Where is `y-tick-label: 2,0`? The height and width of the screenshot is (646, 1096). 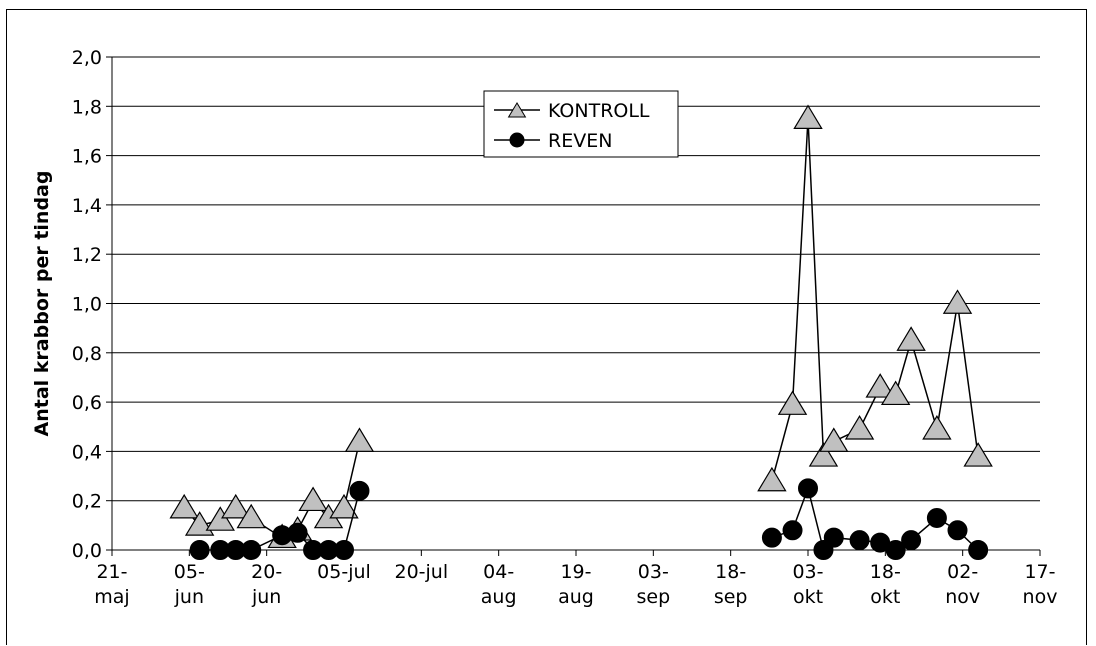
y-tick-label: 2,0 is located at coordinates (87, 58).